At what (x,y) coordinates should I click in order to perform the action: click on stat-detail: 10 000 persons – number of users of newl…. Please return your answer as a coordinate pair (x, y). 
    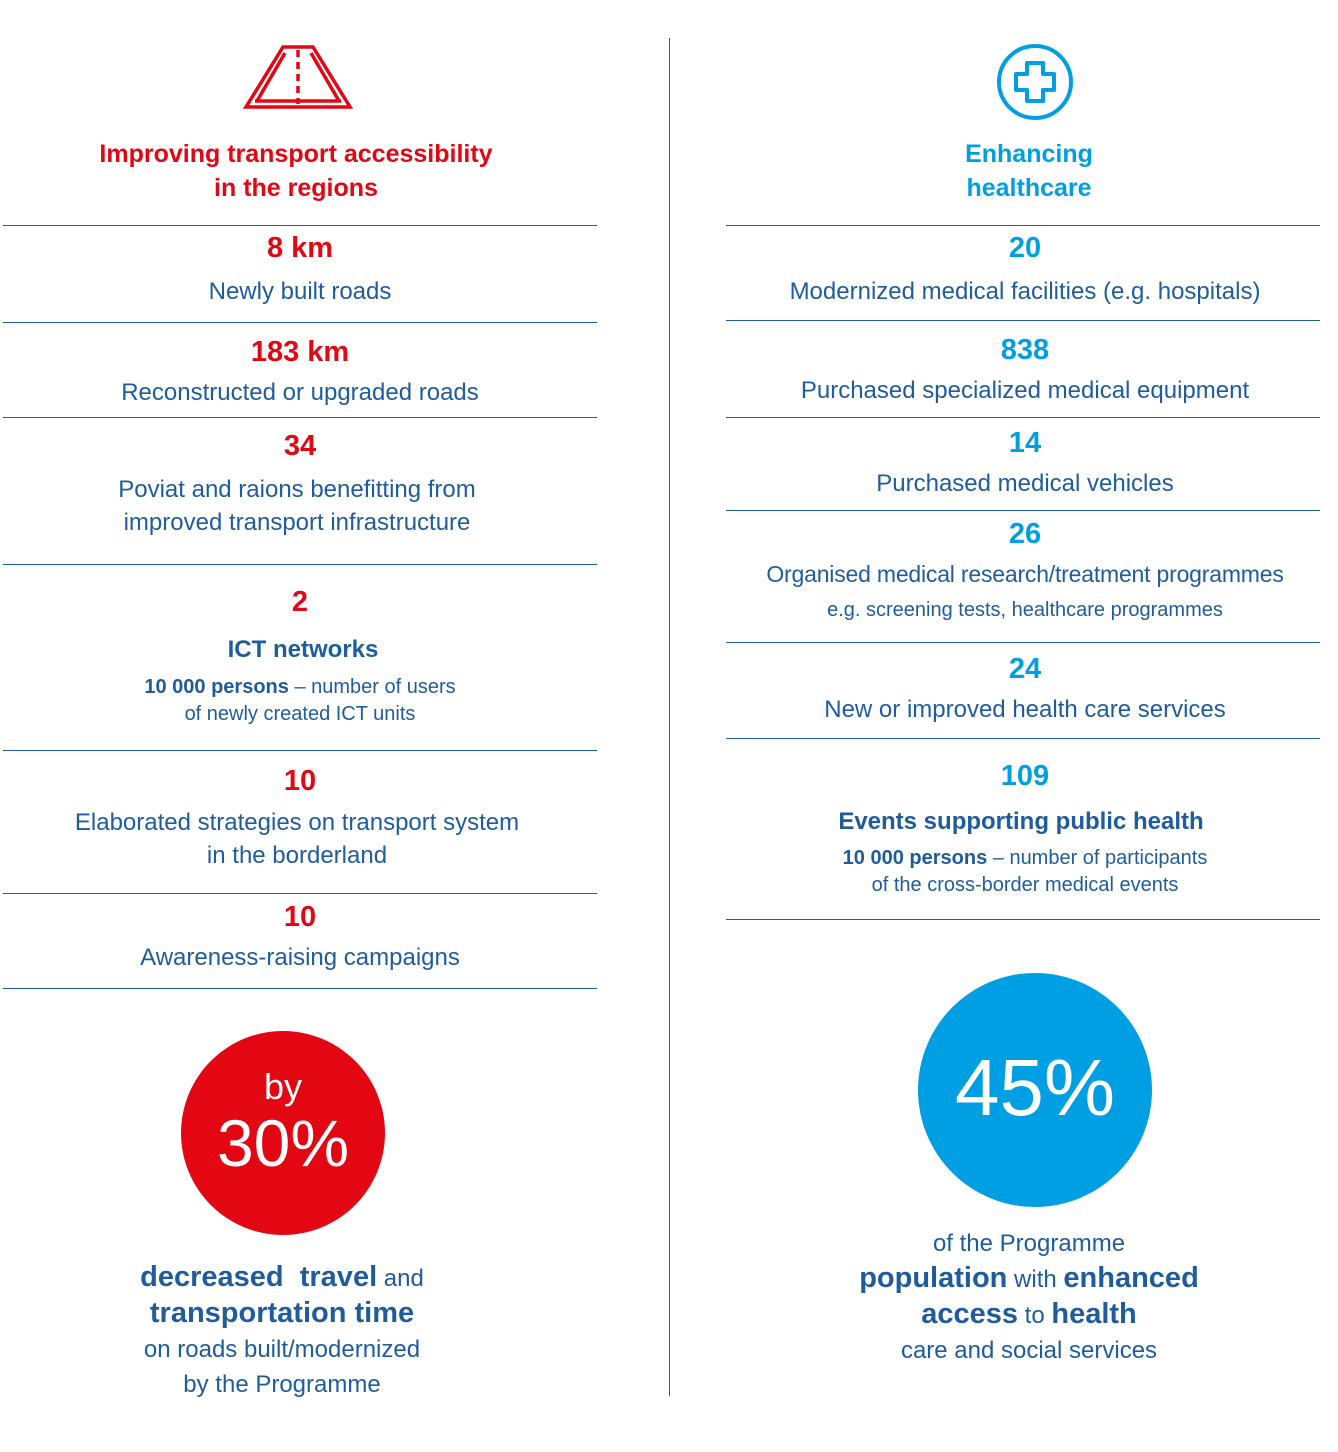
    Looking at the image, I should click on (300, 701).